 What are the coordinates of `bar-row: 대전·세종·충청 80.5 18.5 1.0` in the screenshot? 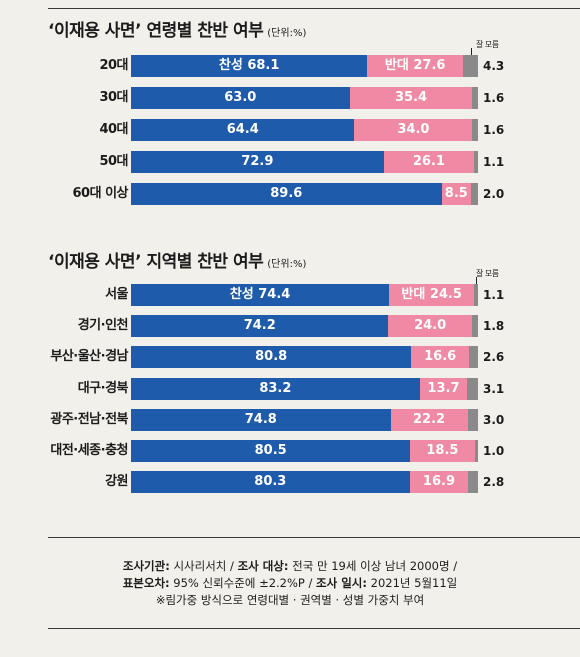 It's located at (290, 451).